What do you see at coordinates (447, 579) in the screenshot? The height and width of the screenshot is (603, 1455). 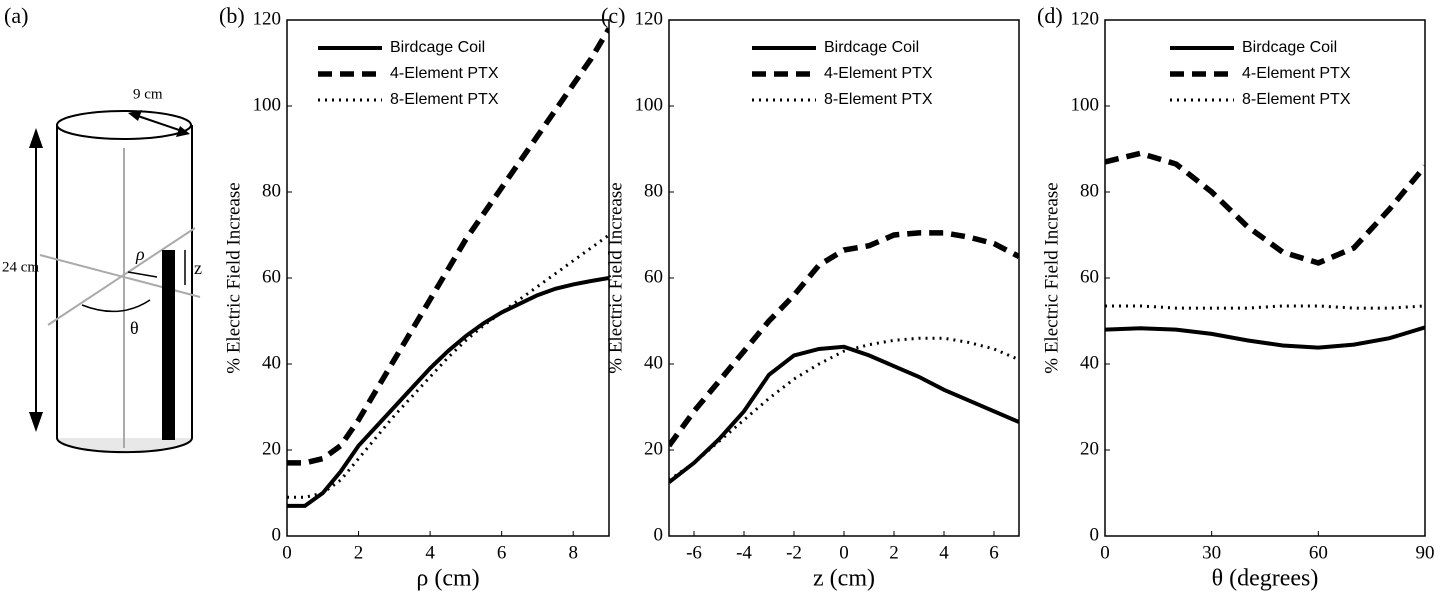 I see `x-axis-title: ρ (cm)` at bounding box center [447, 579].